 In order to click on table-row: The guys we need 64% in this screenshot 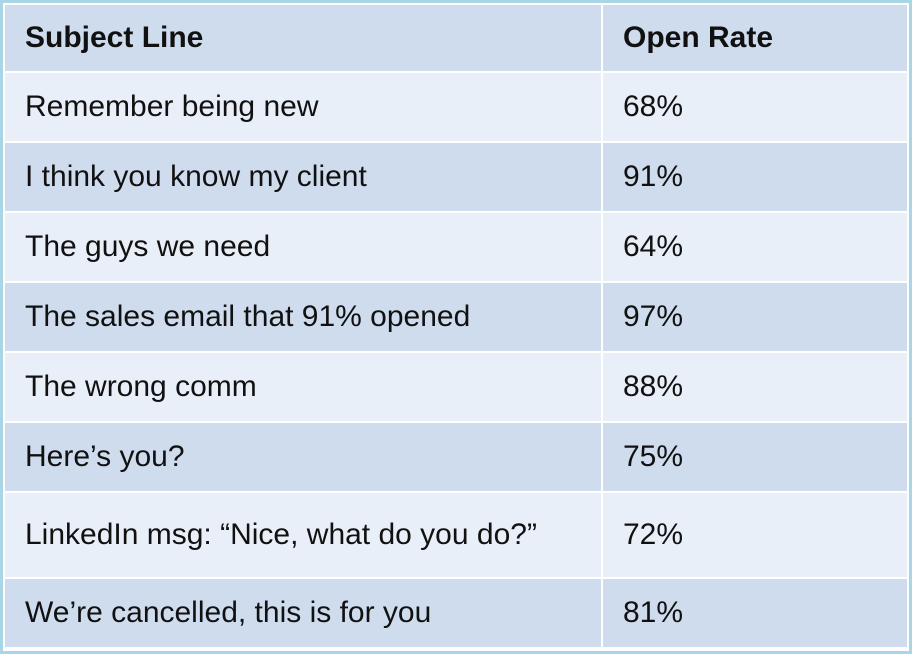, I will do `click(456, 247)`.